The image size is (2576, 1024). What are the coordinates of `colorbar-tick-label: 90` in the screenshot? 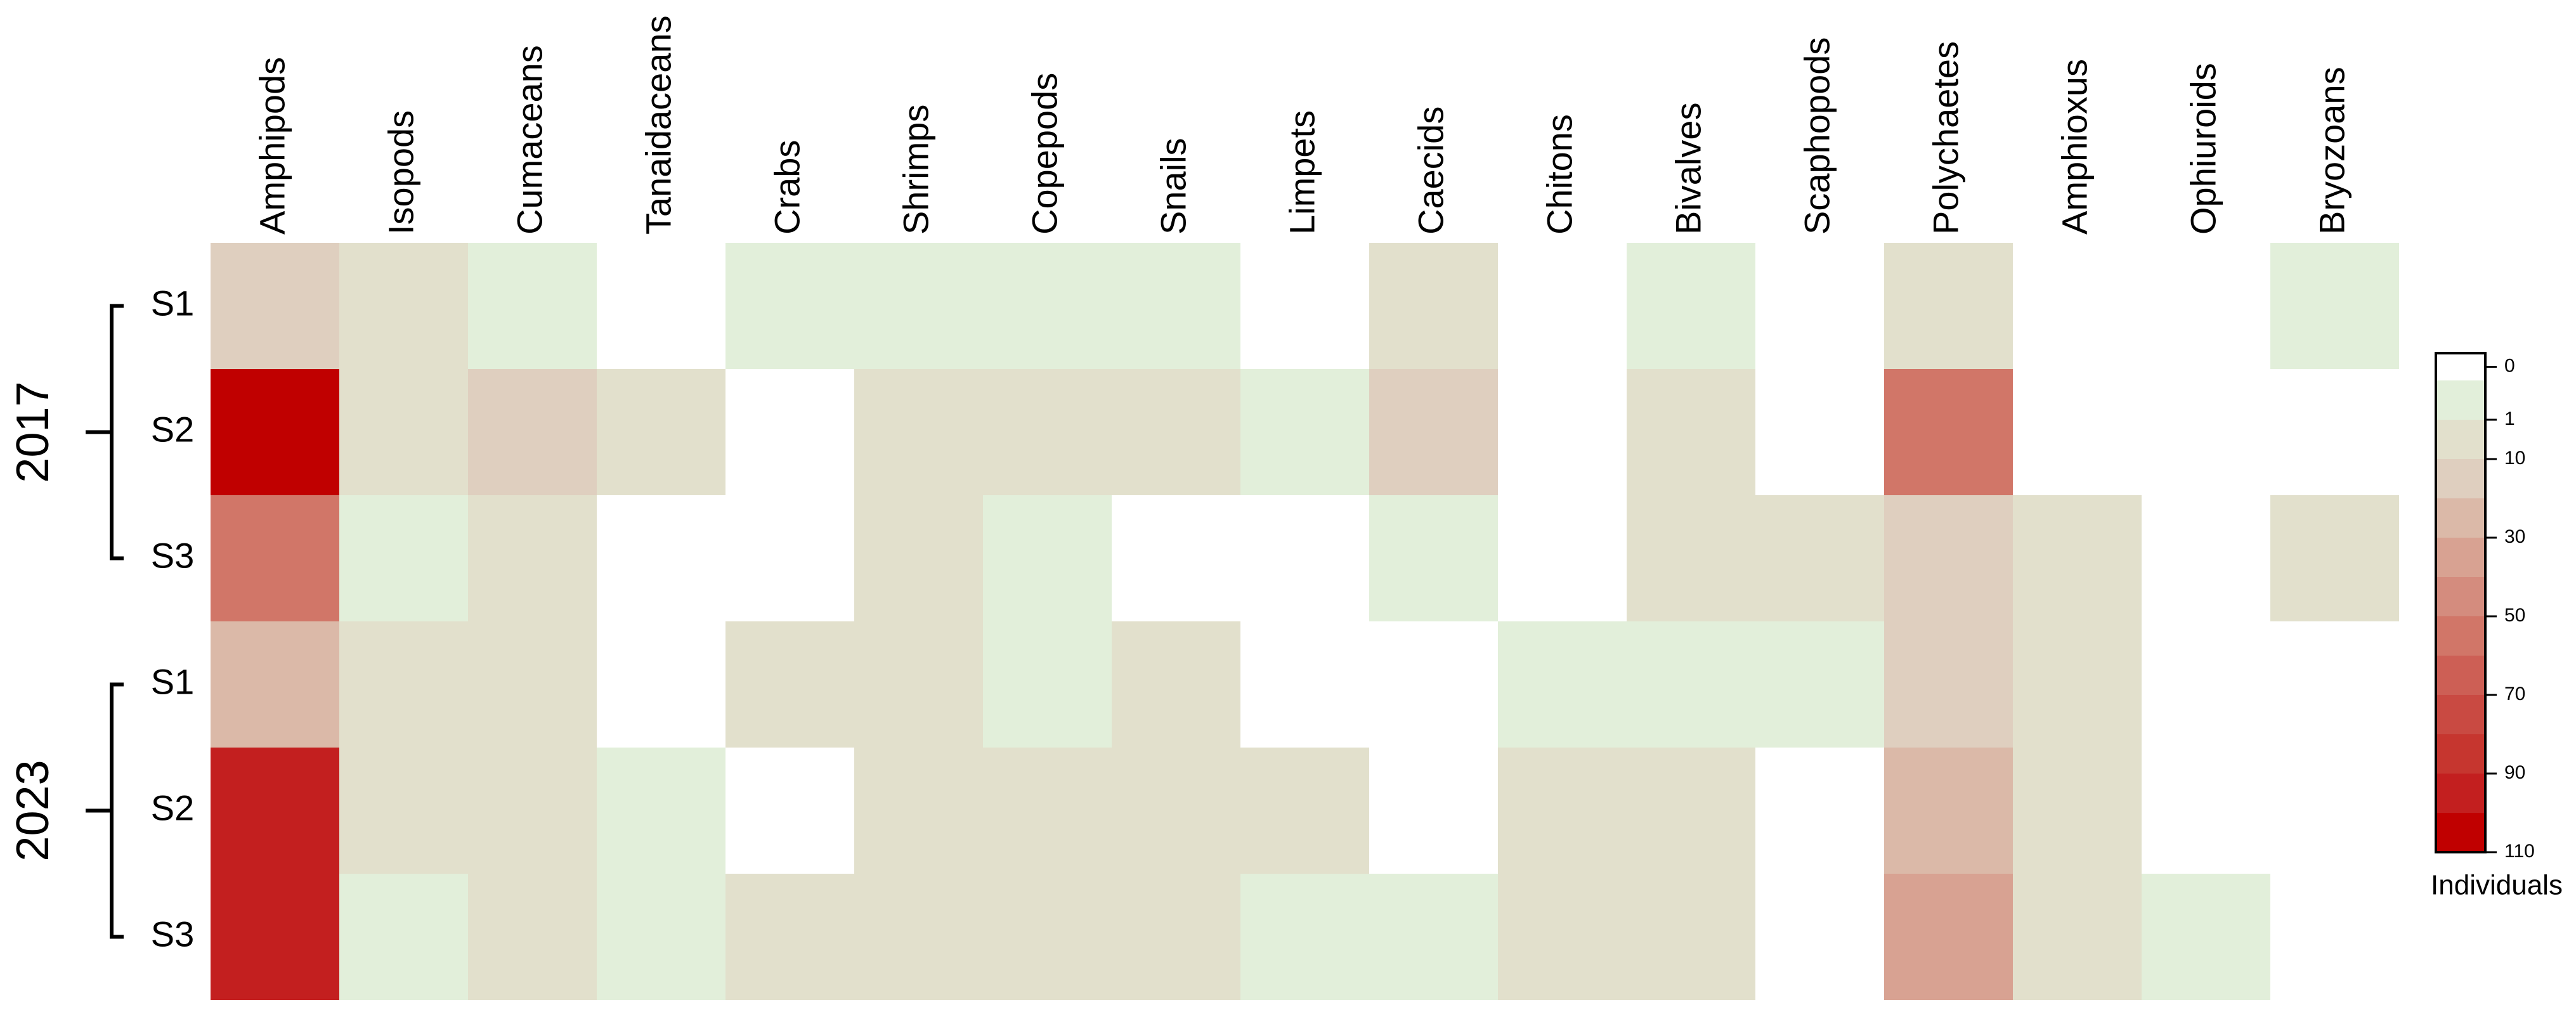 It's located at (2514, 772).